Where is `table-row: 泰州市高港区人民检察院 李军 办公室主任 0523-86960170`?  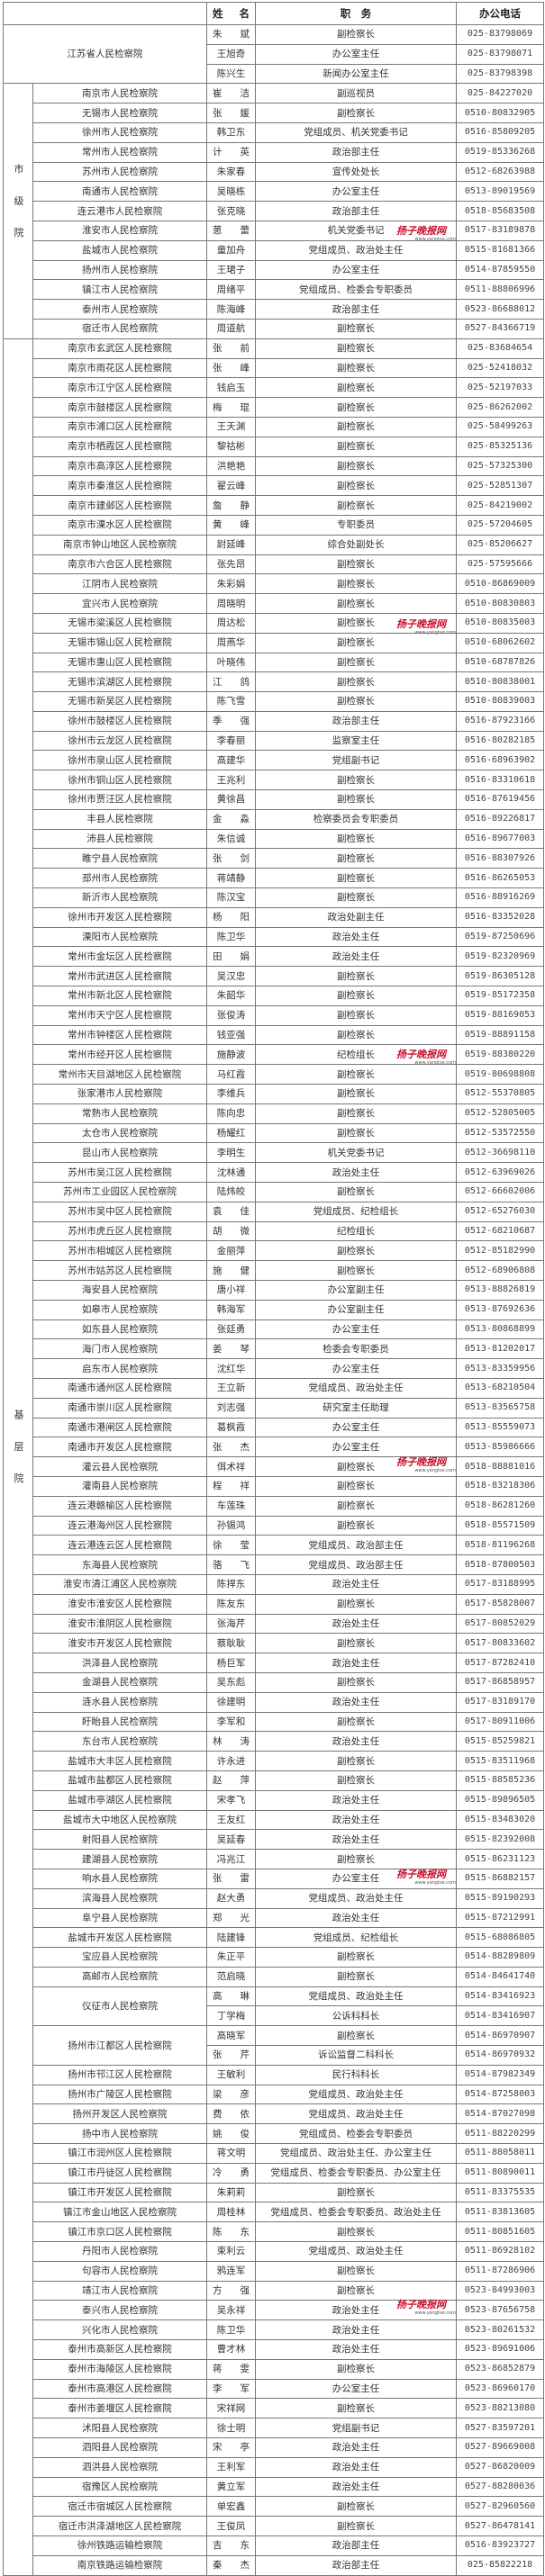
table-row: 泰州市高港区人民检察院 李军 办公室主任 0523-86960170 is located at coordinates (274, 2389).